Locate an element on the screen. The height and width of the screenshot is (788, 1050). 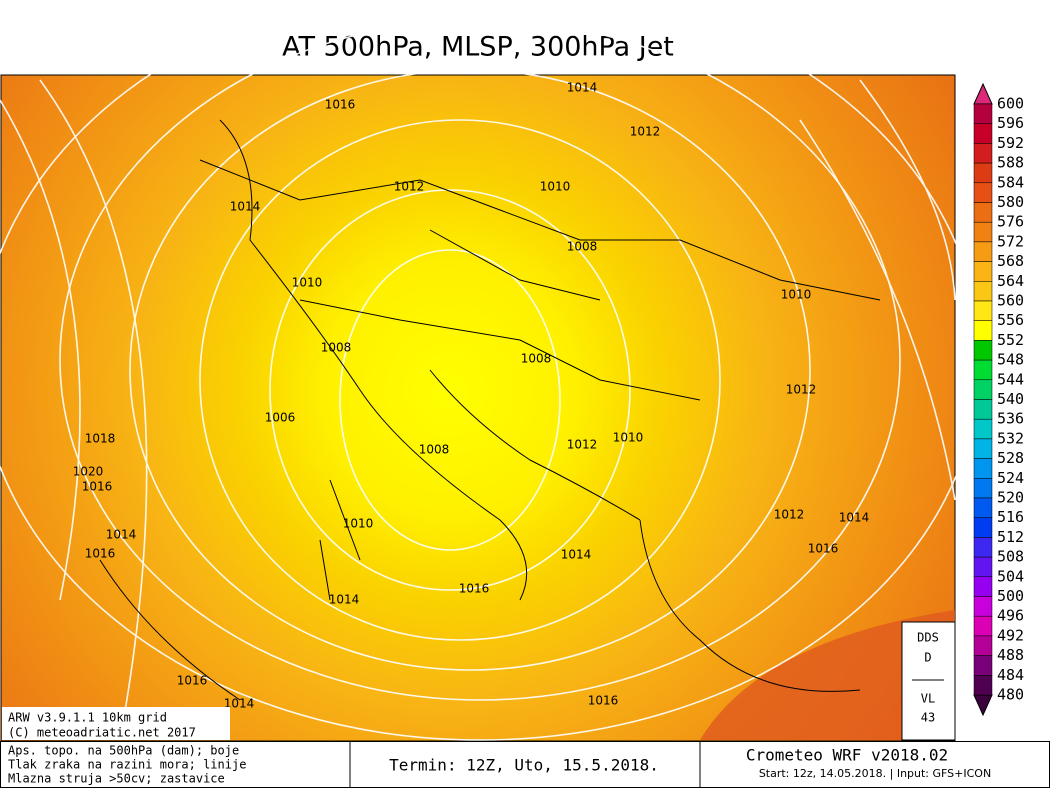
colorbar-label: 548 is located at coordinates (1010, 360).